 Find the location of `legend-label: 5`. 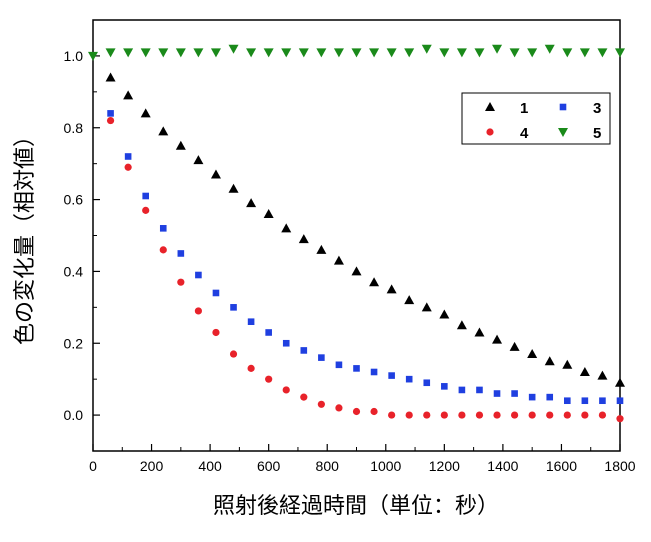

legend-label: 5 is located at coordinates (597, 133).